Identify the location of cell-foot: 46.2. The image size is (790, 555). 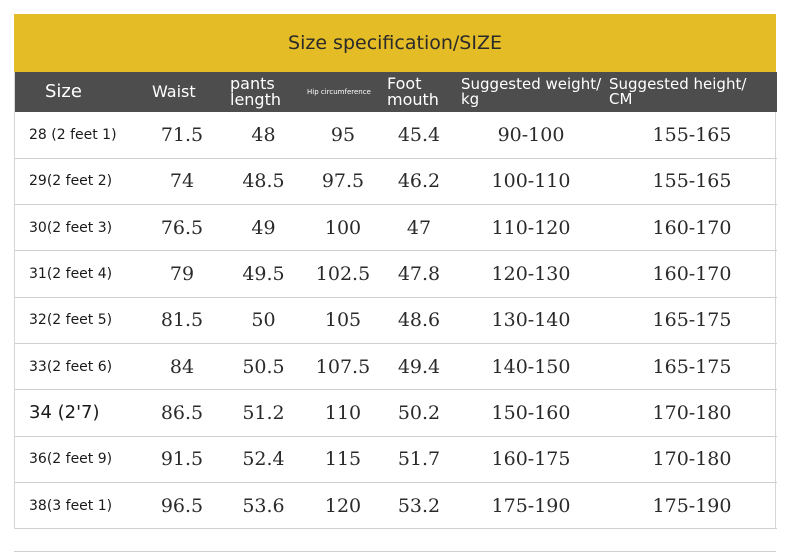
(419, 181).